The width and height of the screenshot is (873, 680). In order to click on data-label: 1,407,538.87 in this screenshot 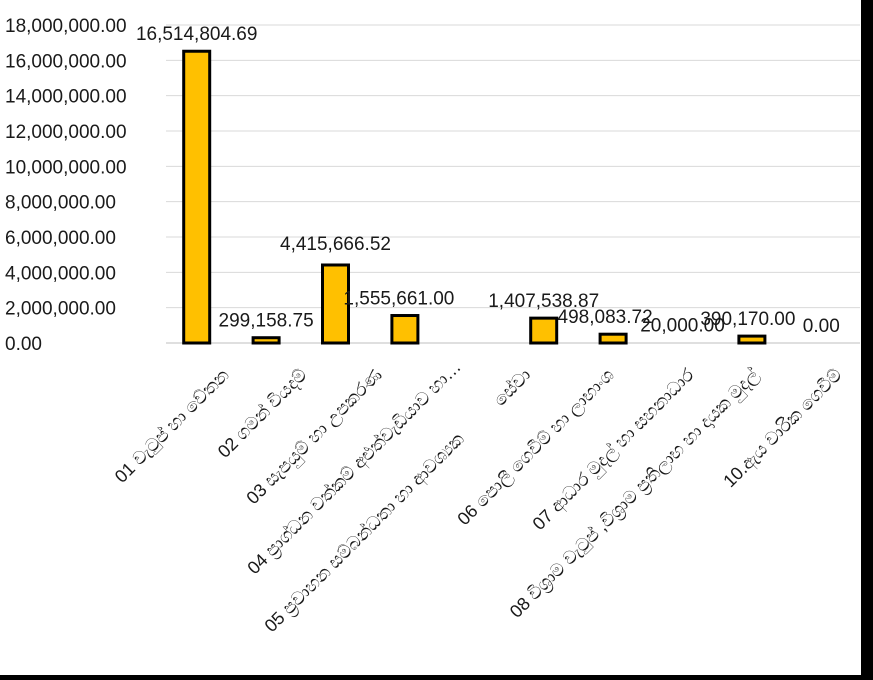, I will do `click(543, 301)`.